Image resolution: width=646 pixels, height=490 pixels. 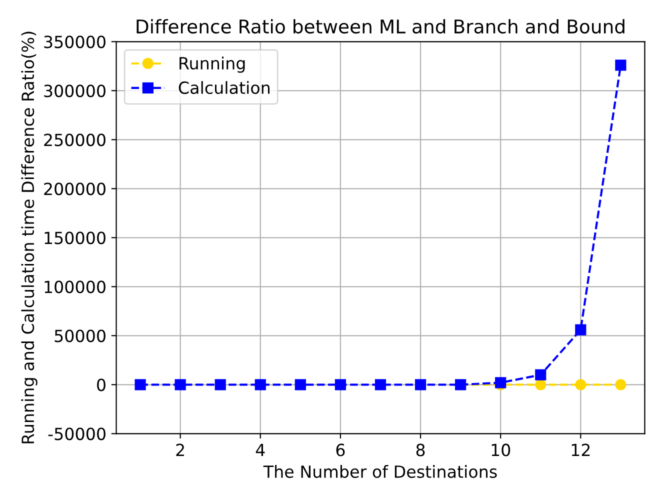 I want to click on y-tick-label: 300000, so click(x=75, y=91).